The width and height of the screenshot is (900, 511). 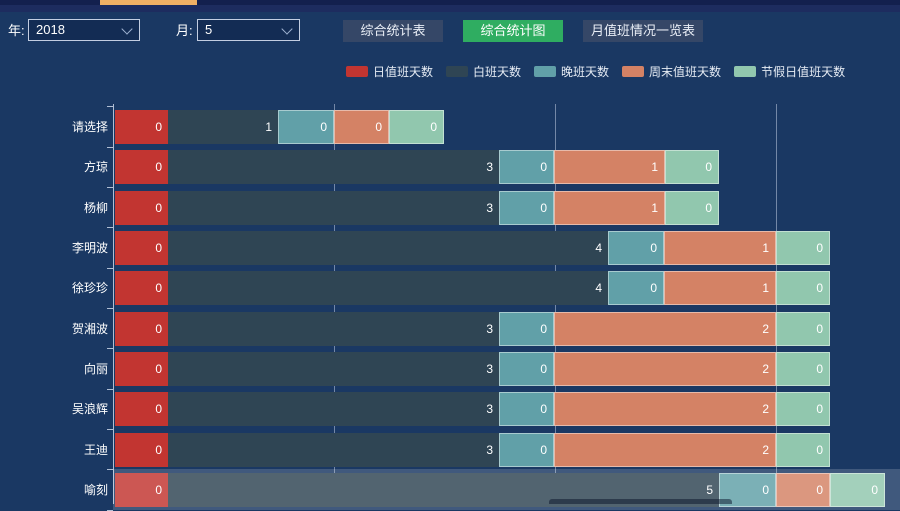 I want to click on month-select-value: 5, so click(x=209, y=29).